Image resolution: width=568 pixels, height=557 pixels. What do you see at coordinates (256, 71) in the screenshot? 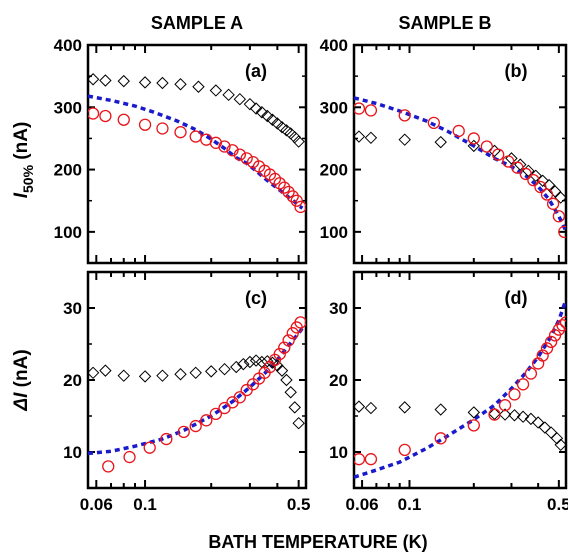
I see `panel-letter-a: (a)` at bounding box center [256, 71].